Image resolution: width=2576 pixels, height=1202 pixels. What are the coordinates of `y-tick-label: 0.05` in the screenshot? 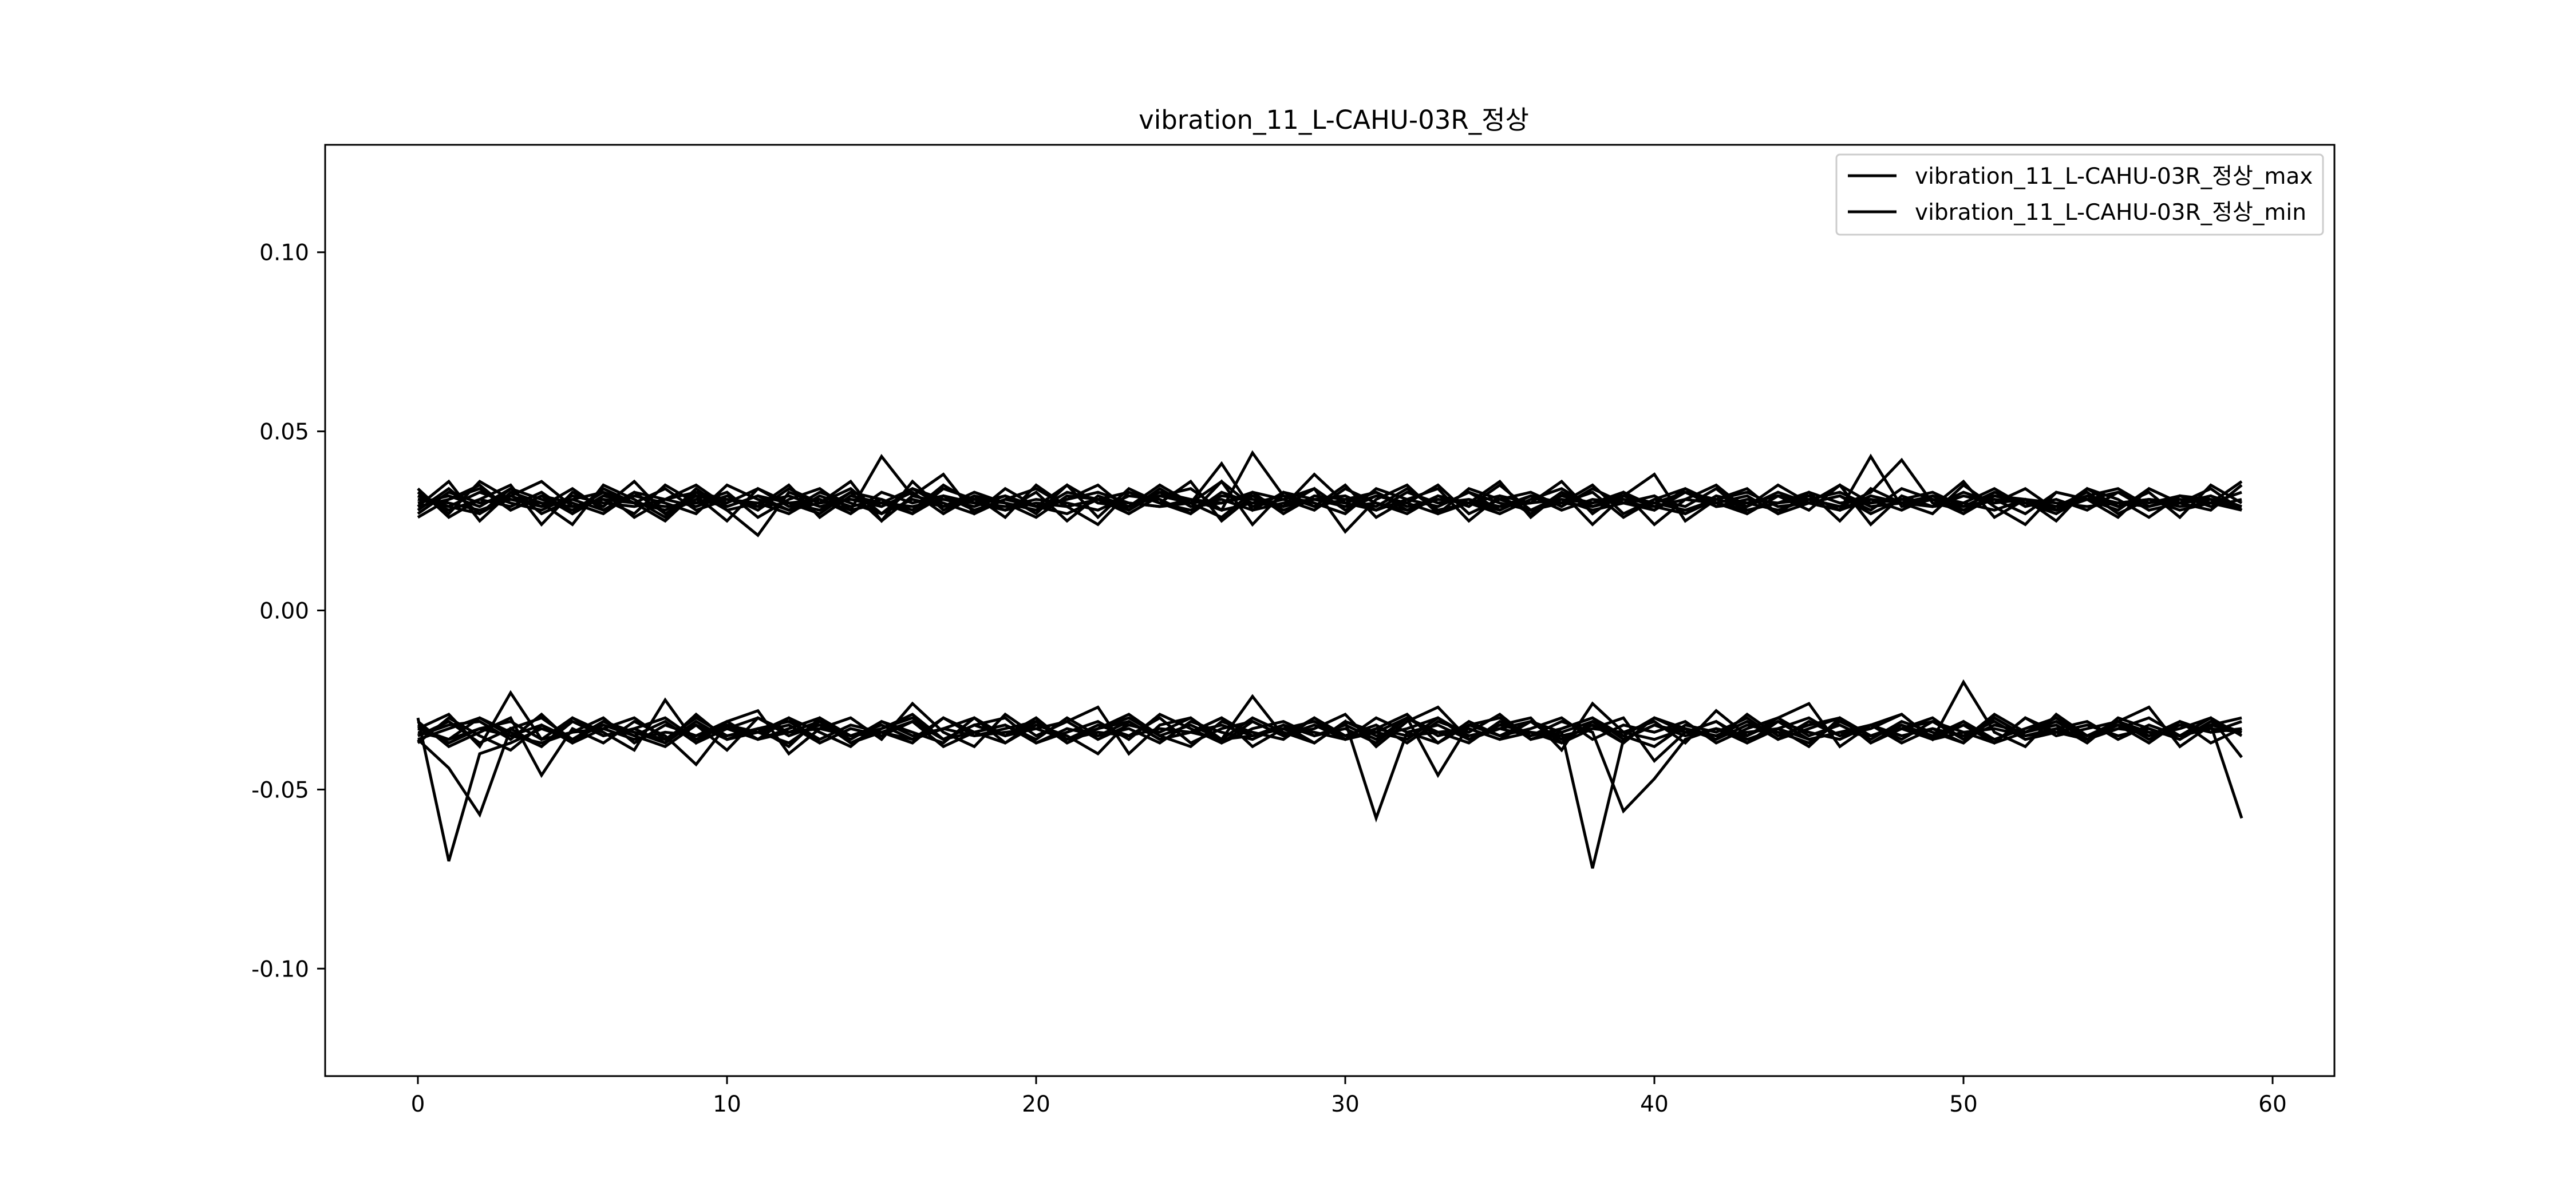 It's located at (284, 432).